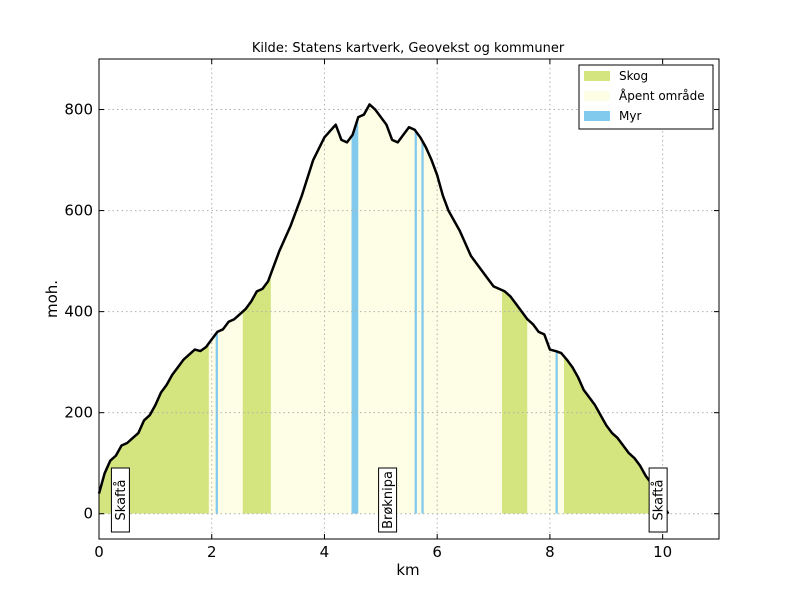 This screenshot has width=800, height=598. I want to click on y-tick-label: 800, so click(78, 110).